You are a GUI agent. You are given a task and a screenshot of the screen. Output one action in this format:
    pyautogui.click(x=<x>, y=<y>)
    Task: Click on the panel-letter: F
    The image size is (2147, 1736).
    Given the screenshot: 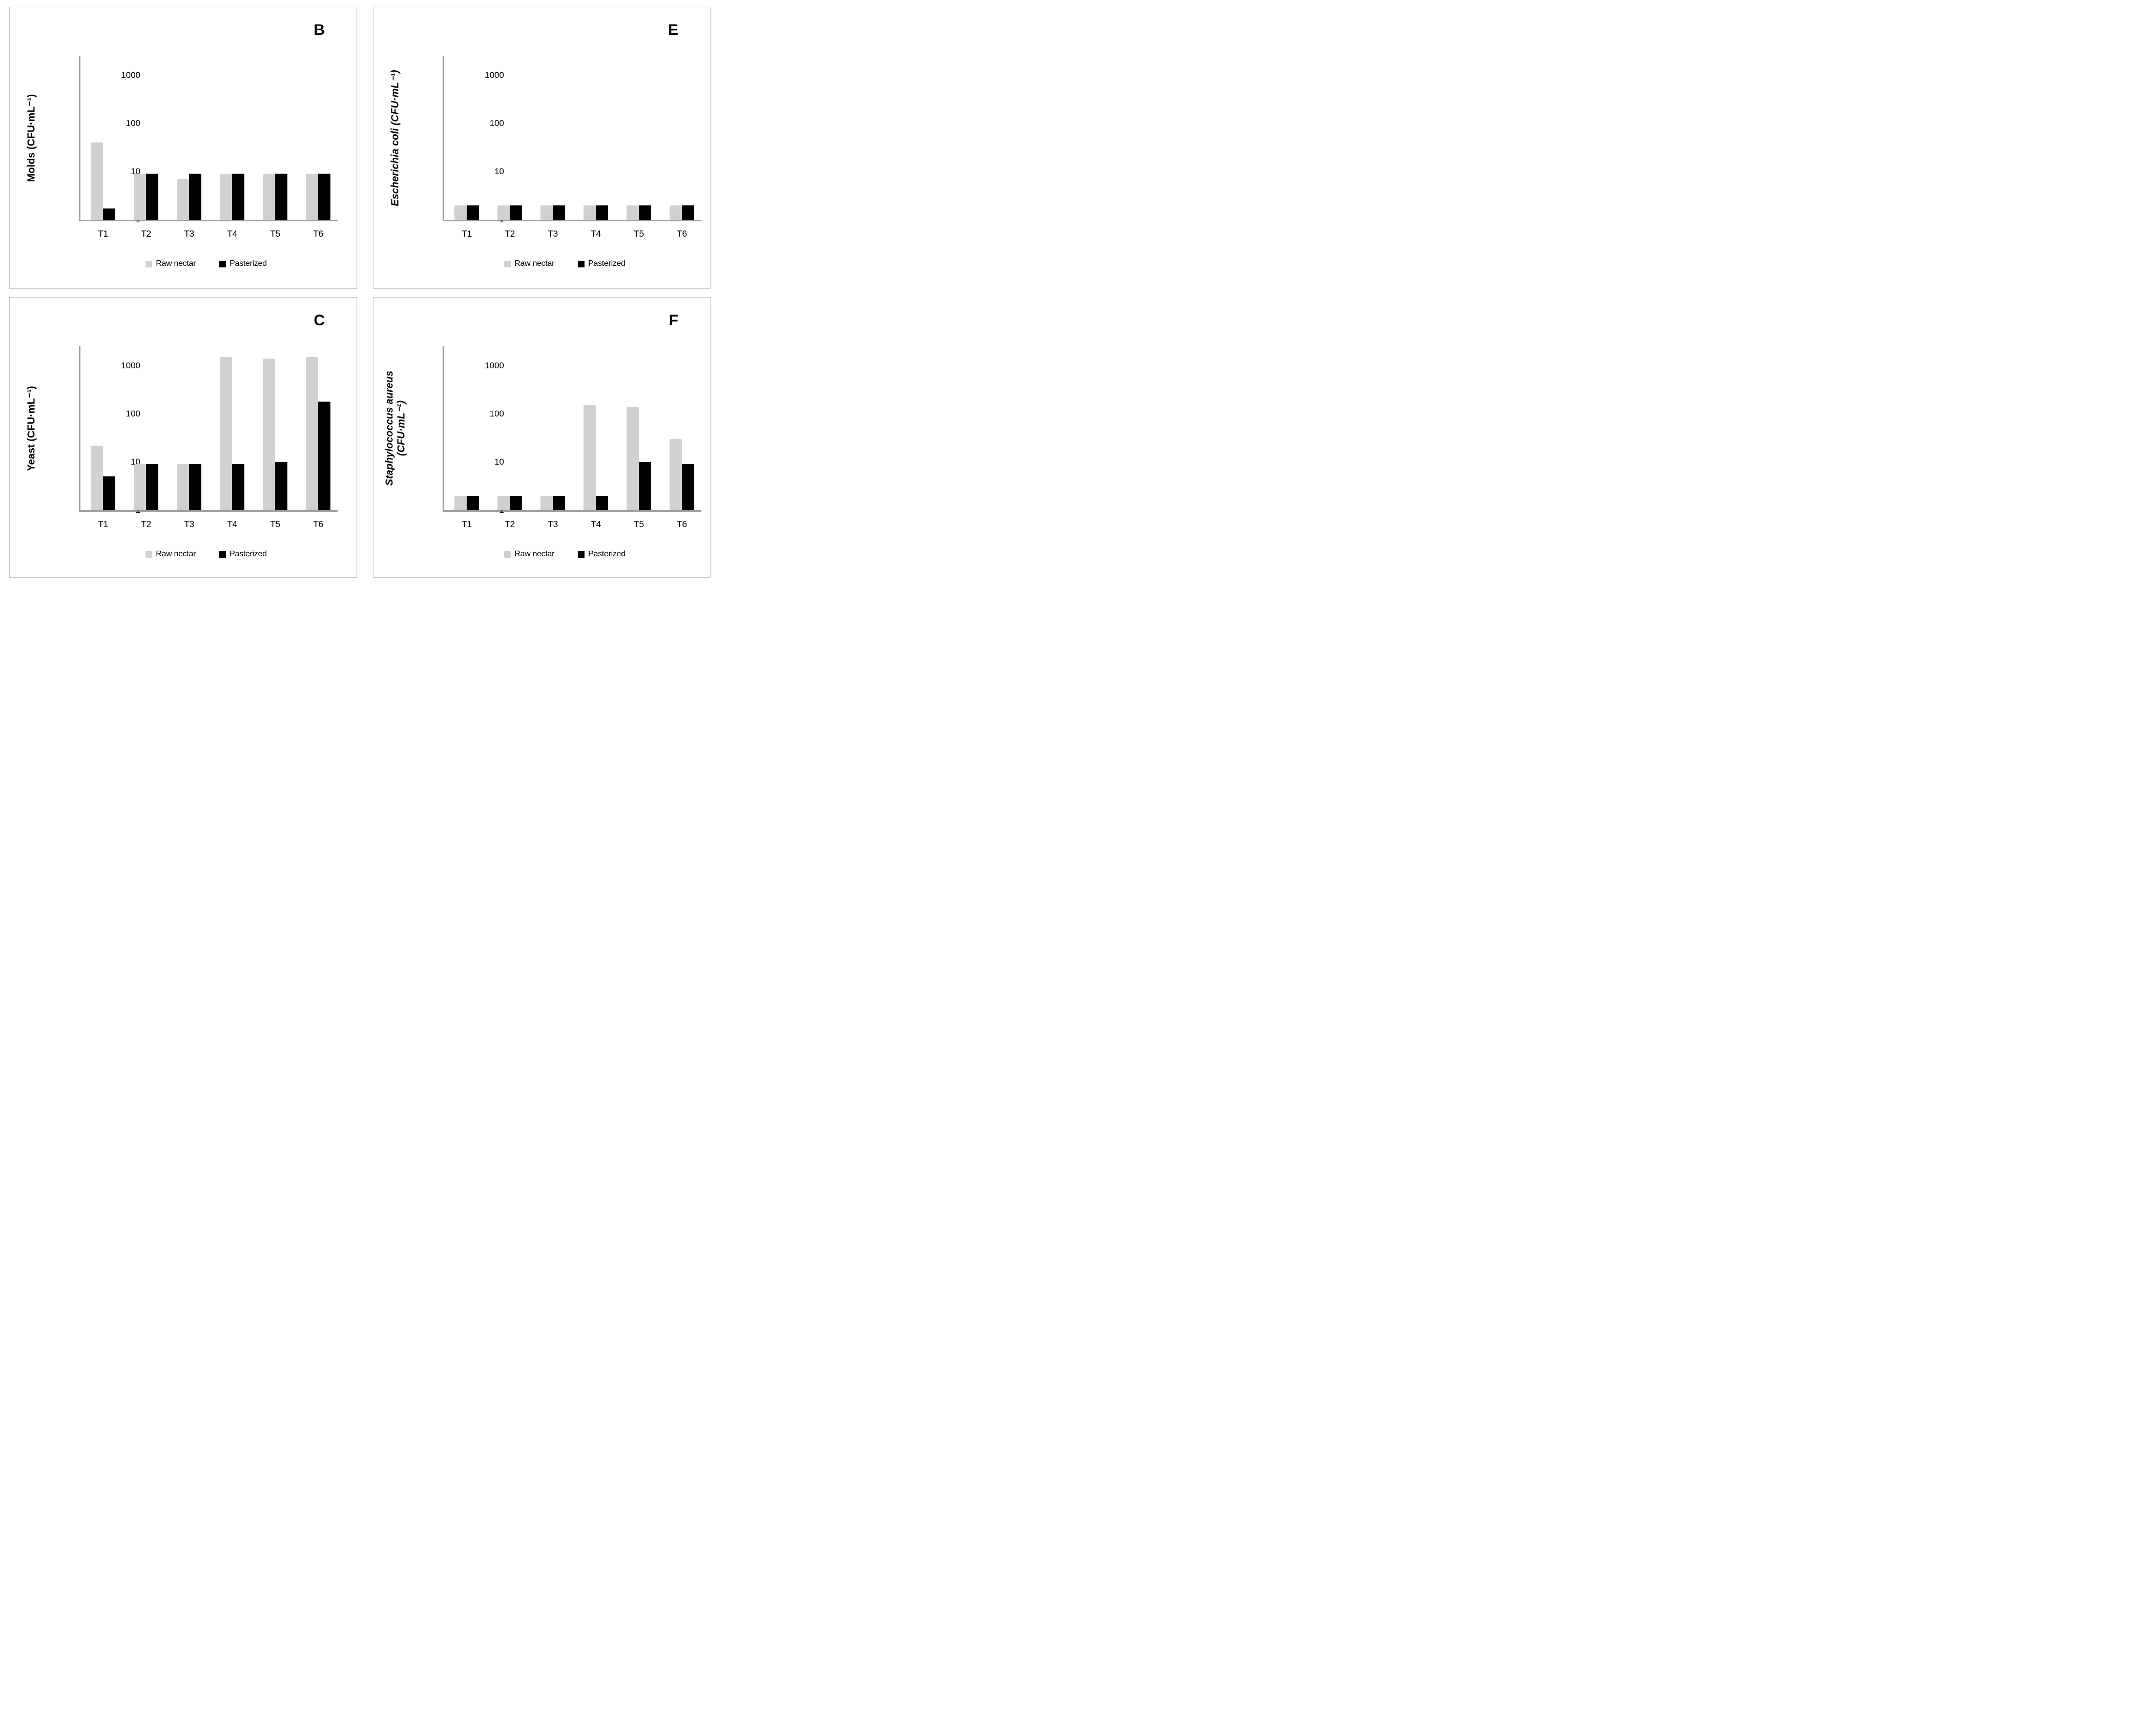 What is the action you would take?
    pyautogui.click(x=673, y=320)
    